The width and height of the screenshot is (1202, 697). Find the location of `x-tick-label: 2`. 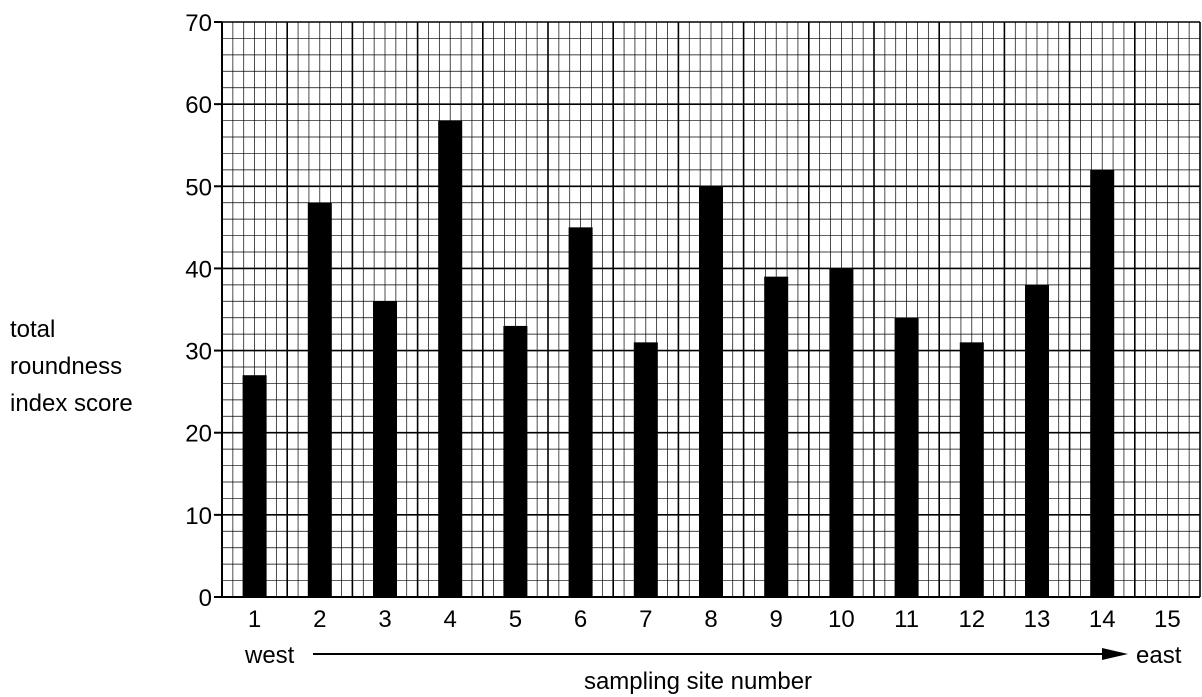

x-tick-label: 2 is located at coordinates (319, 619).